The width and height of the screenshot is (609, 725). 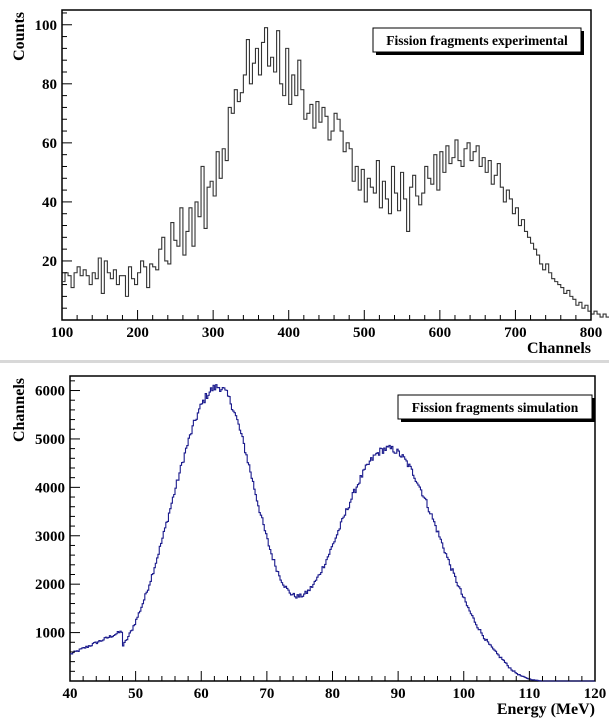 I want to click on x-tick-label: 120, so click(x=595, y=694).